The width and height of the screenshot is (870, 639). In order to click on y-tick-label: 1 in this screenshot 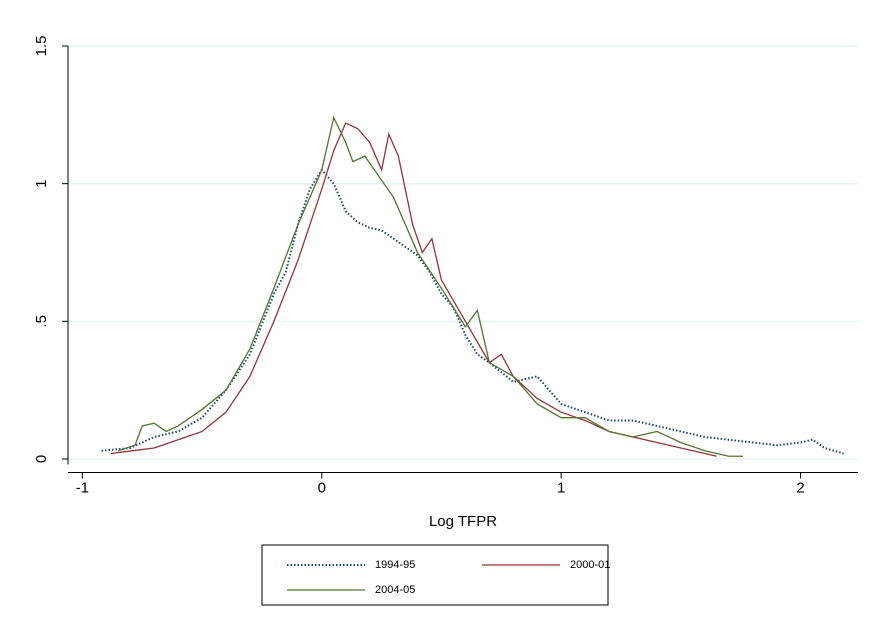, I will do `click(41, 183)`.